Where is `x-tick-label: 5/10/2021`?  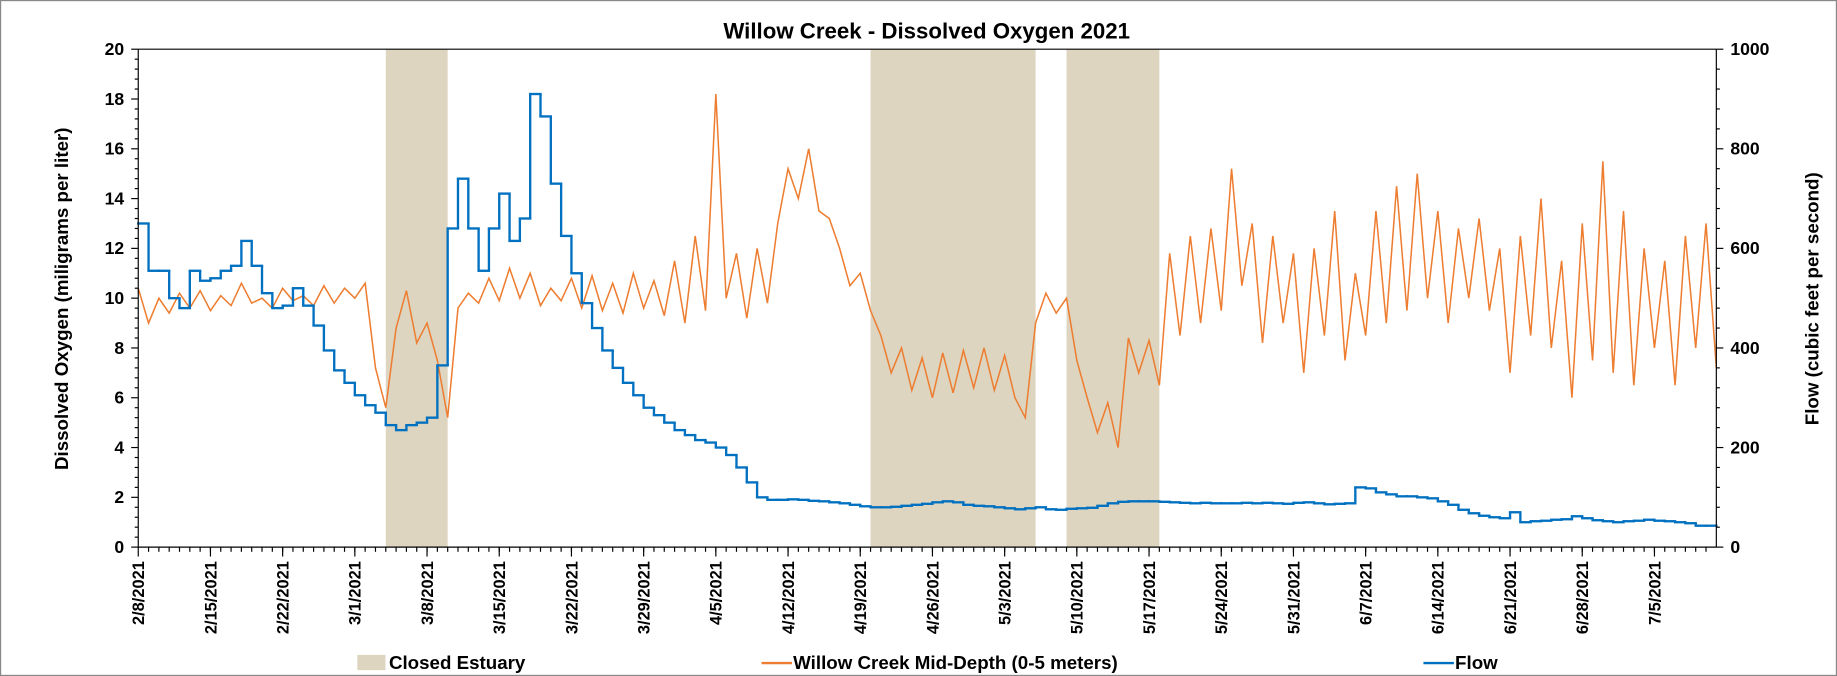
x-tick-label: 5/10/2021 is located at coordinates (1078, 597).